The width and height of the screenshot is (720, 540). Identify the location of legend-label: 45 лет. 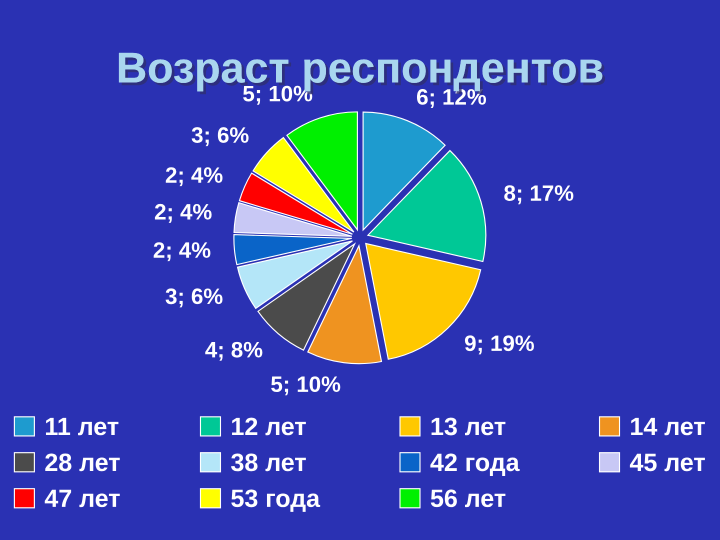
(667, 463).